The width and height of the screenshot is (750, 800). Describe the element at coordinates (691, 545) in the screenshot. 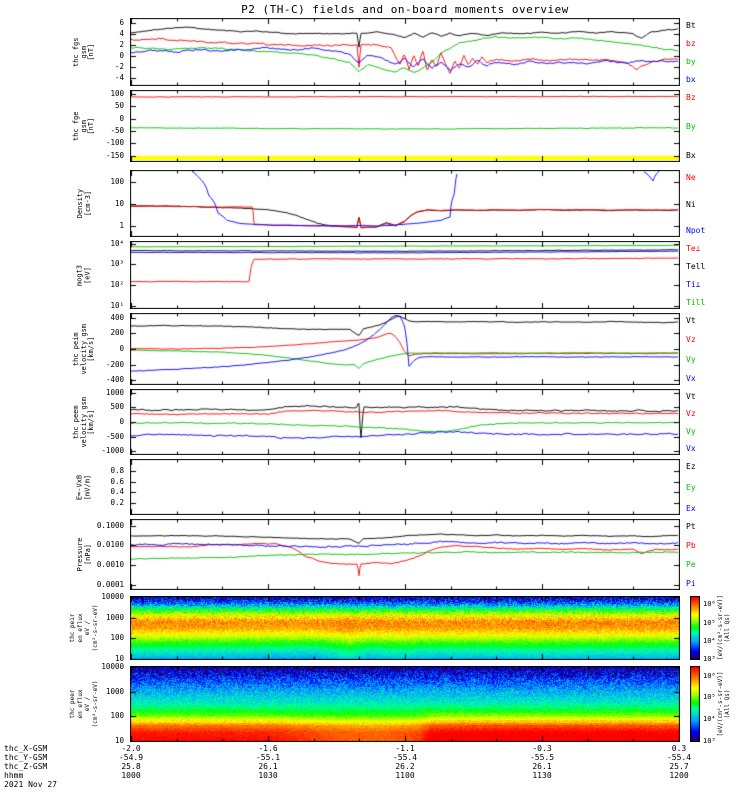

I see `trace-label-pressure-1: Pb` at that location.